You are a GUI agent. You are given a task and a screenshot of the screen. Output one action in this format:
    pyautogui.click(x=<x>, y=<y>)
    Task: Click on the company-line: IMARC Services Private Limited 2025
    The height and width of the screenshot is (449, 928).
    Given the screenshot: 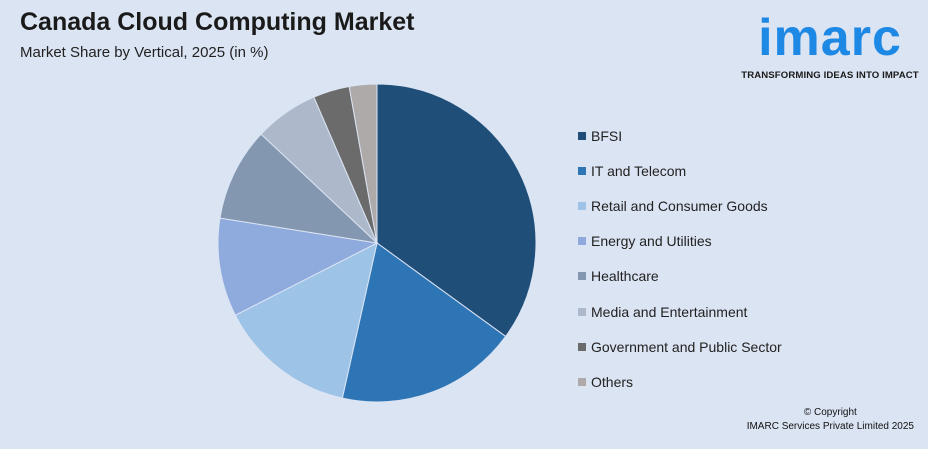 What is the action you would take?
    pyautogui.click(x=830, y=426)
    